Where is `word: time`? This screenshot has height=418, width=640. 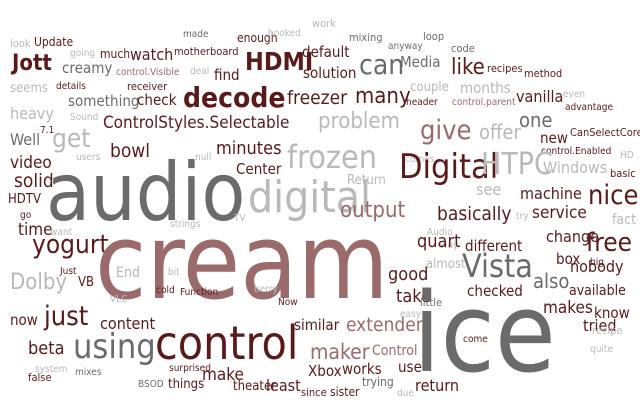 word: time is located at coordinates (35, 230).